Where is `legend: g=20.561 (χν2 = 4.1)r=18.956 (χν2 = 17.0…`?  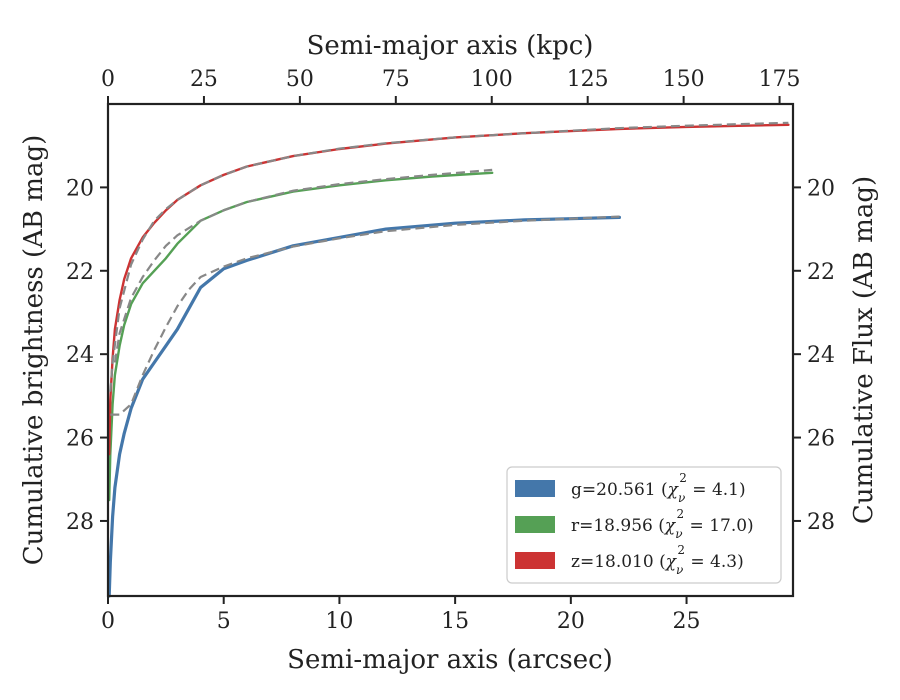
legend: g=20.561 (χν2 = 4.1)r=18.956 (χν2 = 17.0… is located at coordinates (644, 525).